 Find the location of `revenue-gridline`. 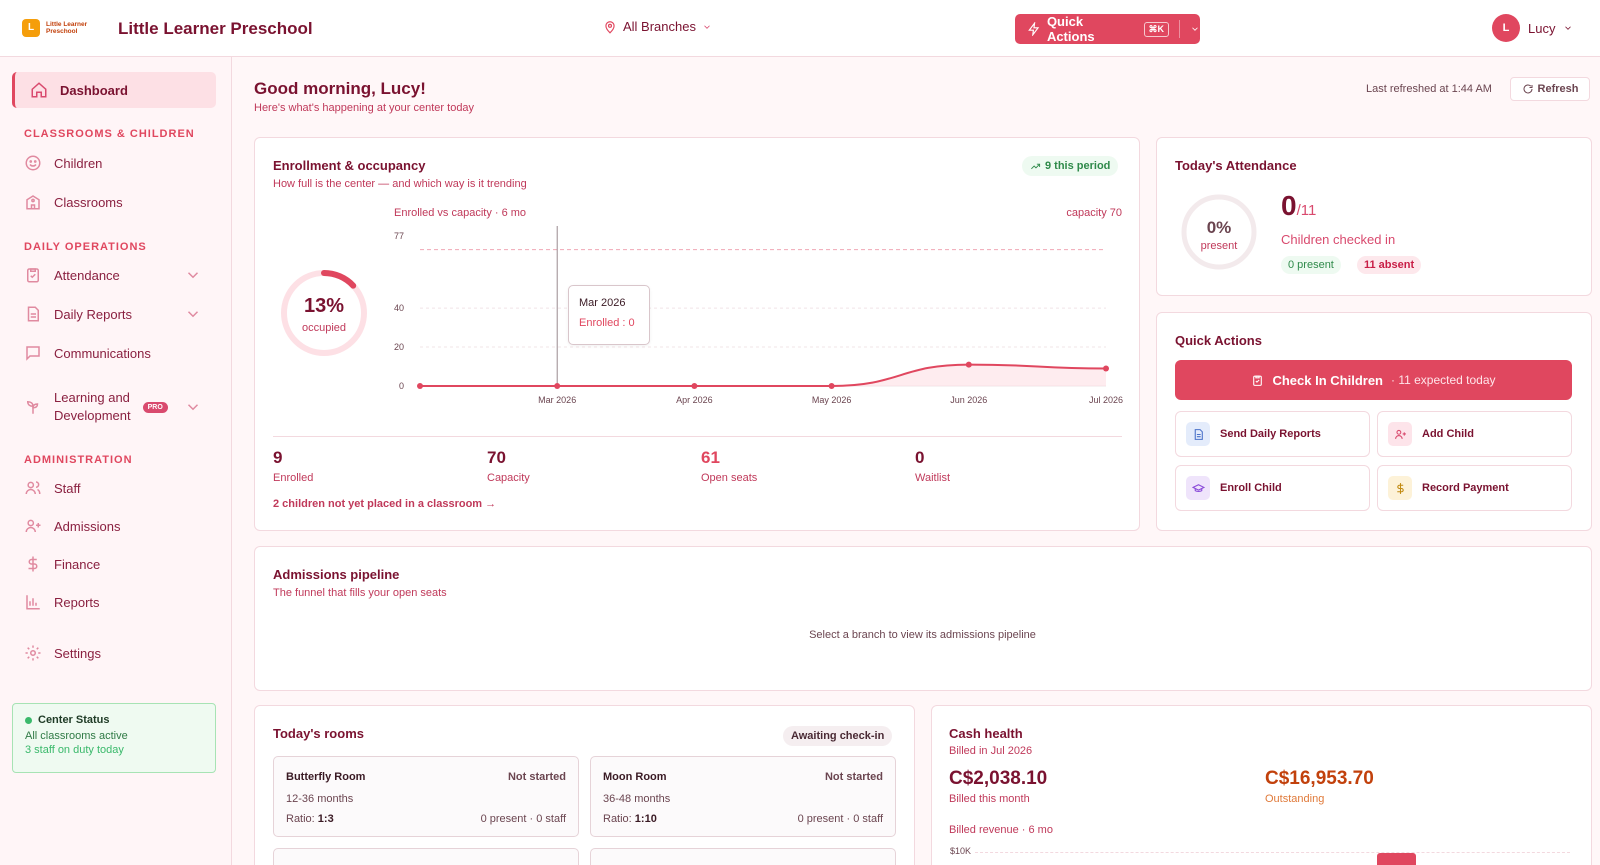

revenue-gridline is located at coordinates (1272, 852).